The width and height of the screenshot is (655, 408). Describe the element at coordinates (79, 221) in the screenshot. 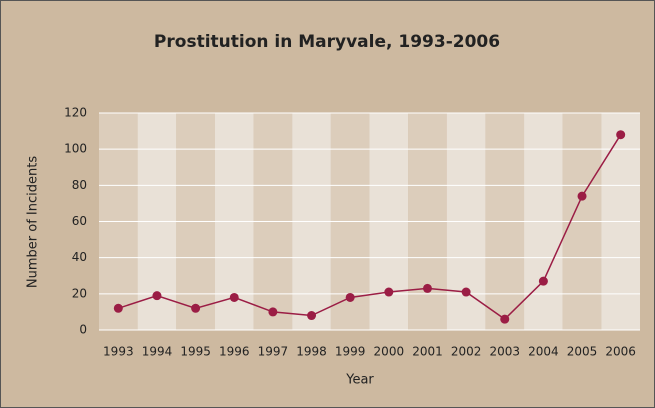

I see `y-tick-label: 60` at that location.